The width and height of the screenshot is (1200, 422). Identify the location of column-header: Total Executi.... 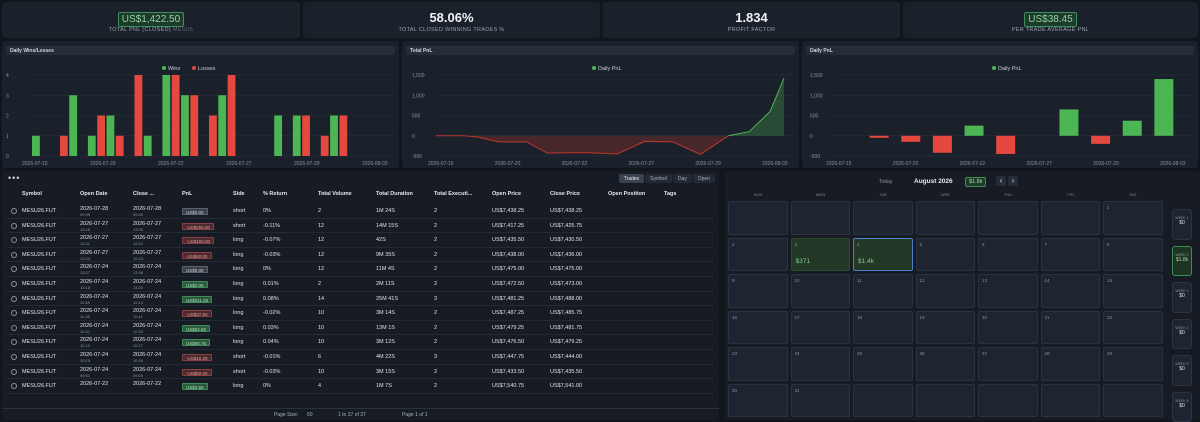
(453, 198).